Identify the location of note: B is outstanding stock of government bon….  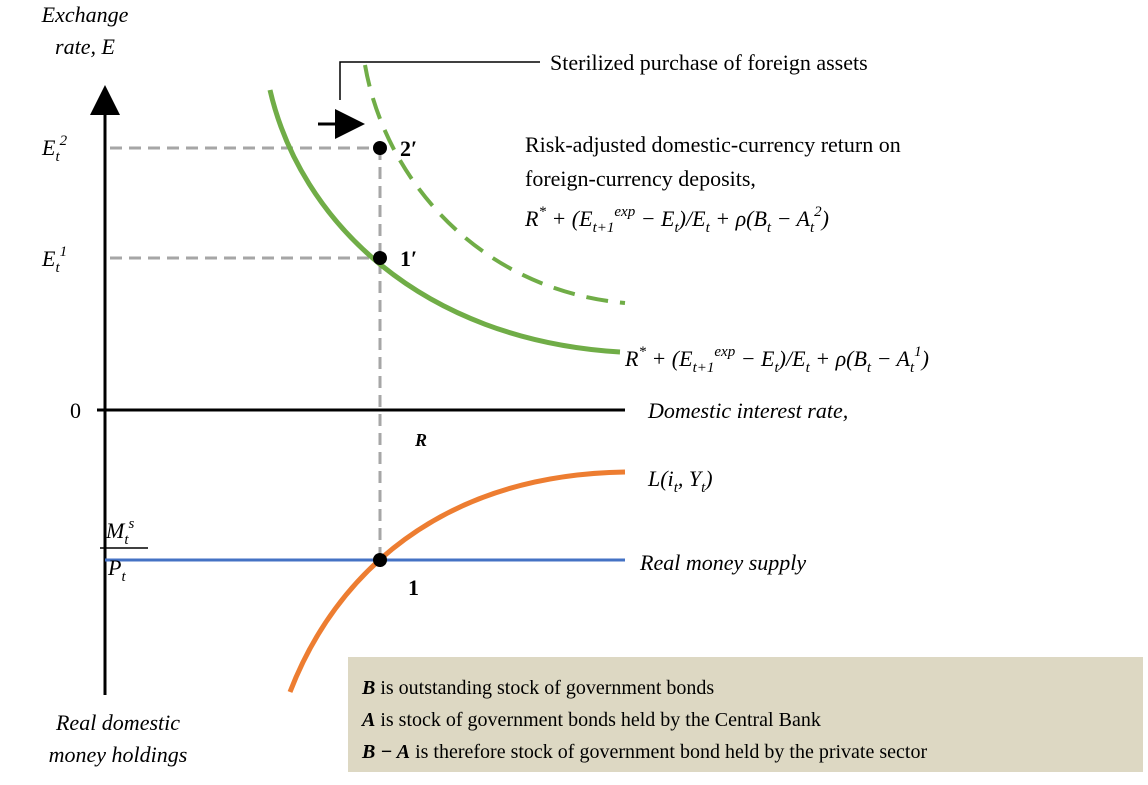
(643, 720).